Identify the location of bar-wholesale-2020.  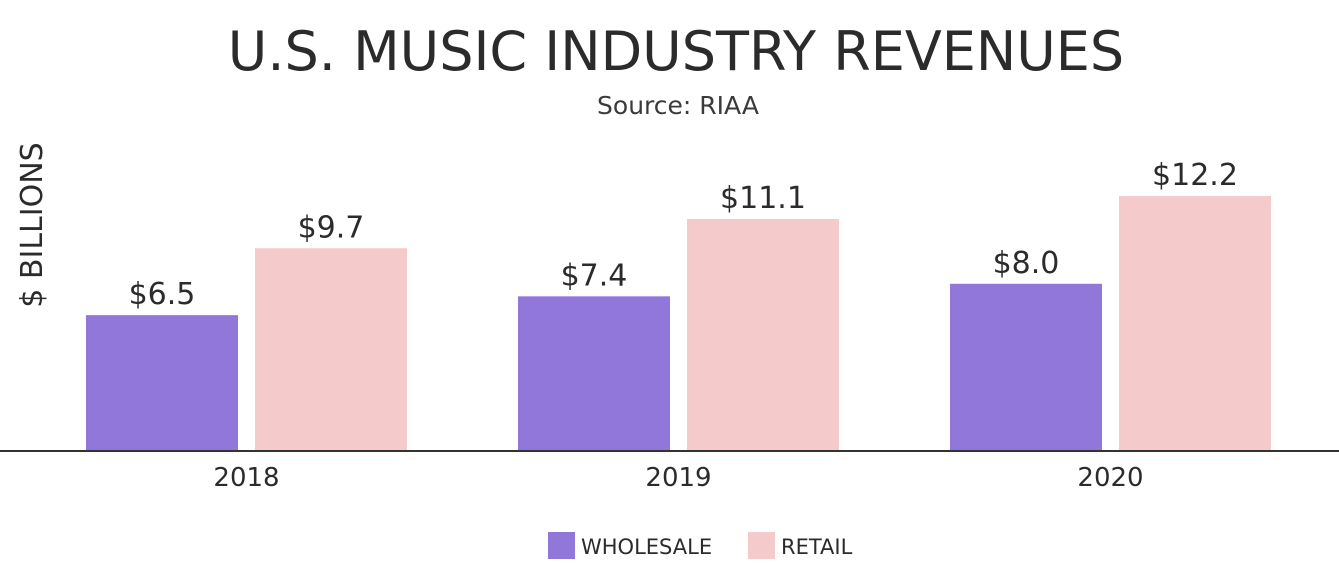
(1026, 367).